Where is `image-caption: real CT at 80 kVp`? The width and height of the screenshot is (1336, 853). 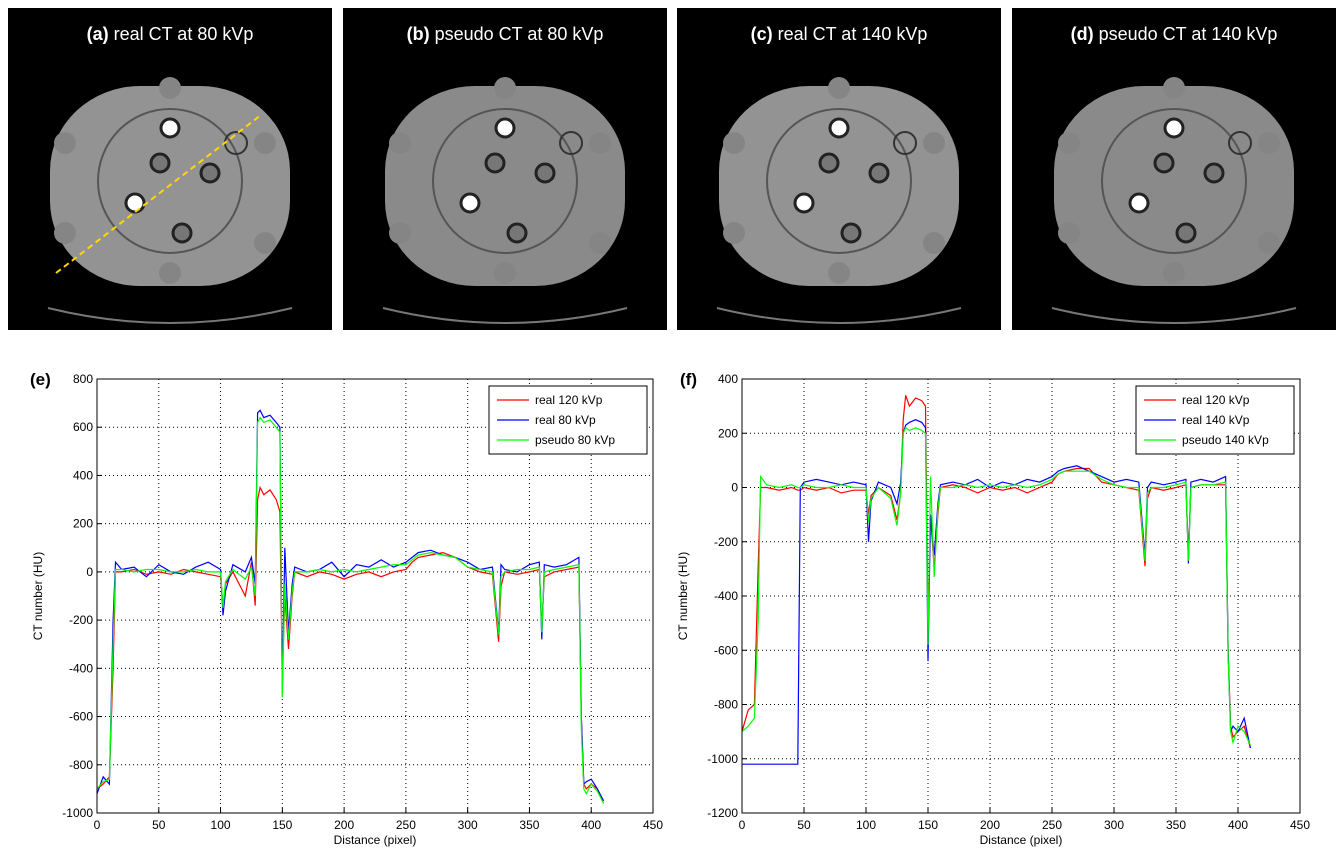
image-caption: real CT at 80 kVp is located at coordinates (184, 34).